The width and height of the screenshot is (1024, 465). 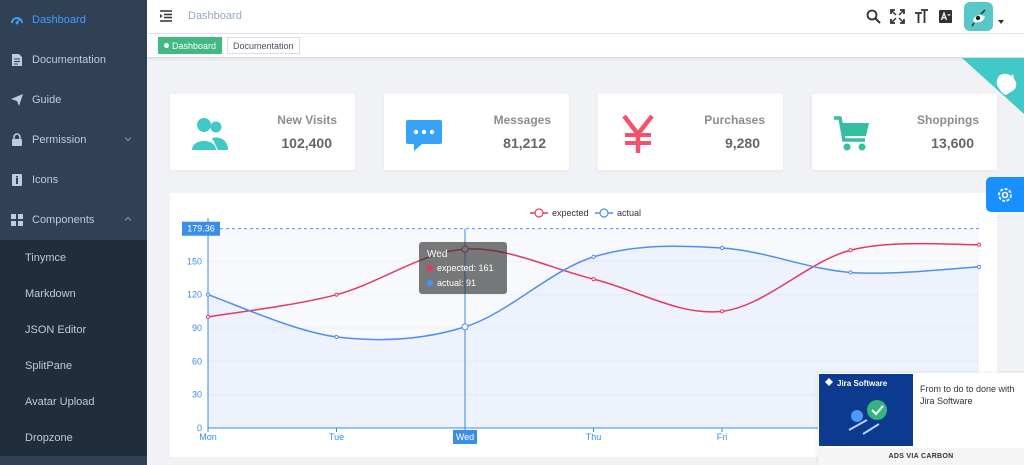 I want to click on x-tick-label: Wed, so click(x=465, y=437).